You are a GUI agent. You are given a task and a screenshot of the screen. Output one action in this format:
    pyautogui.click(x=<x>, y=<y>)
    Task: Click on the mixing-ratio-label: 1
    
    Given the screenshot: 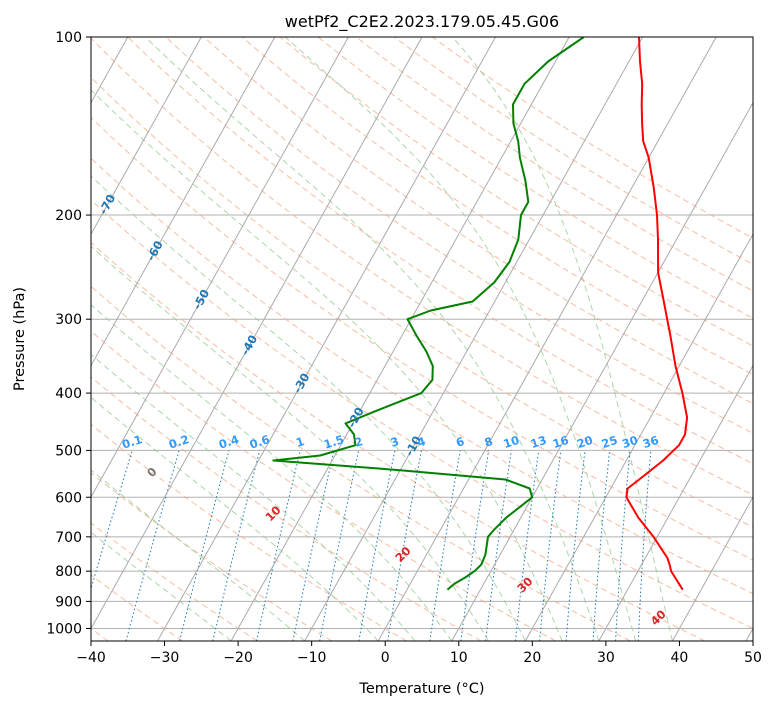 What is the action you would take?
    pyautogui.click(x=300, y=442)
    